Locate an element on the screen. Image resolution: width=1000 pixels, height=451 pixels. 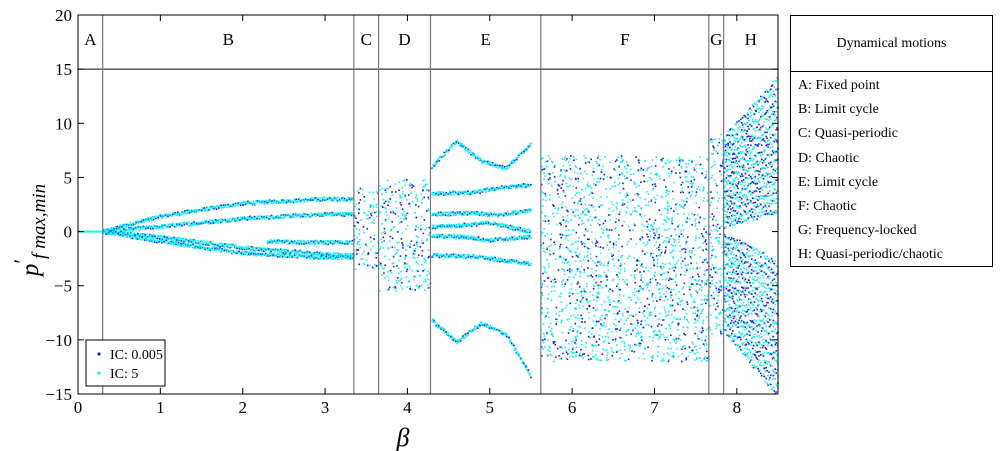
data-point-2049 is located at coordinates (339, 259).